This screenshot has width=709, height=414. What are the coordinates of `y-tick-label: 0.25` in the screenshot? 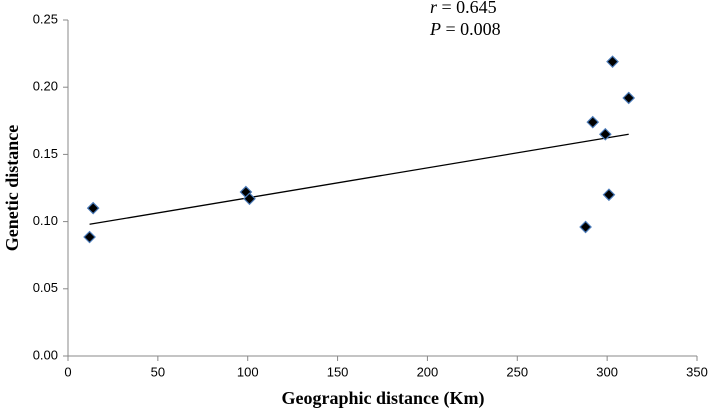 It's located at (45, 18).